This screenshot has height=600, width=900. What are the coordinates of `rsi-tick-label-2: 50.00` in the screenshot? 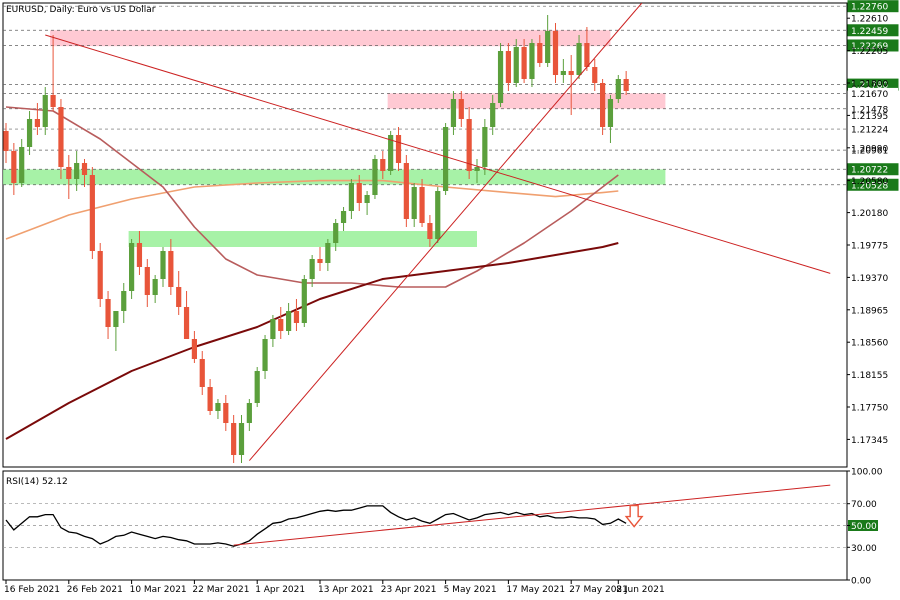 It's located at (864, 527).